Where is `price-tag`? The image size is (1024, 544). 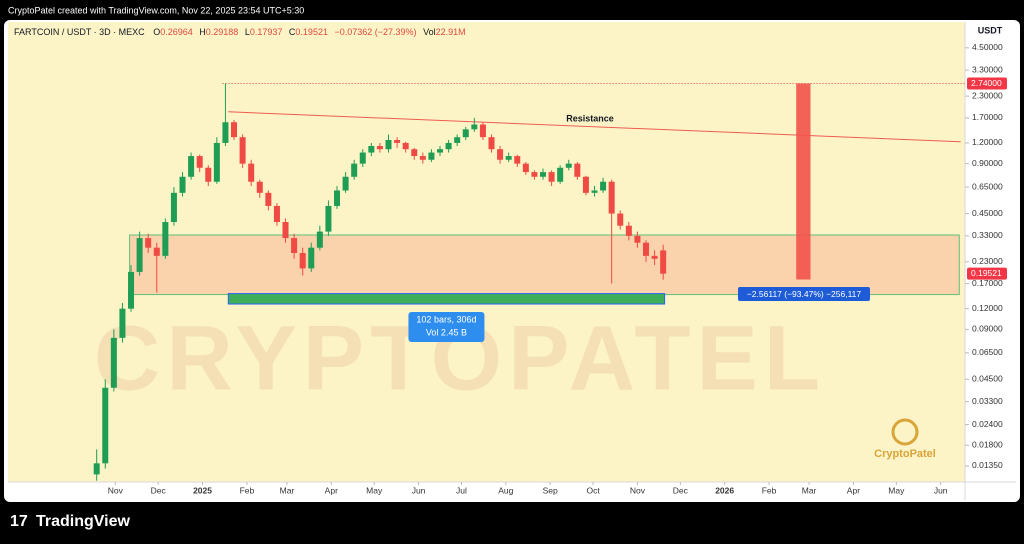 price-tag is located at coordinates (987, 273).